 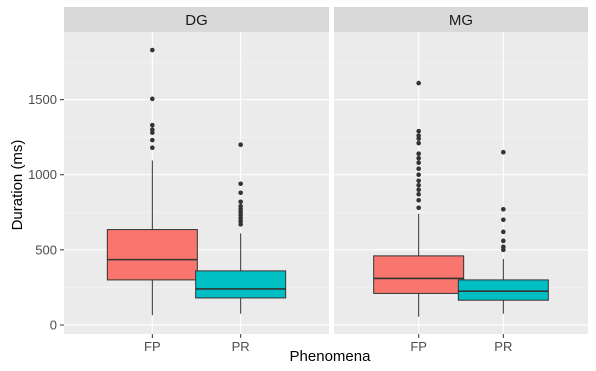 I want to click on facet-strip-label: DG, so click(x=196, y=20).